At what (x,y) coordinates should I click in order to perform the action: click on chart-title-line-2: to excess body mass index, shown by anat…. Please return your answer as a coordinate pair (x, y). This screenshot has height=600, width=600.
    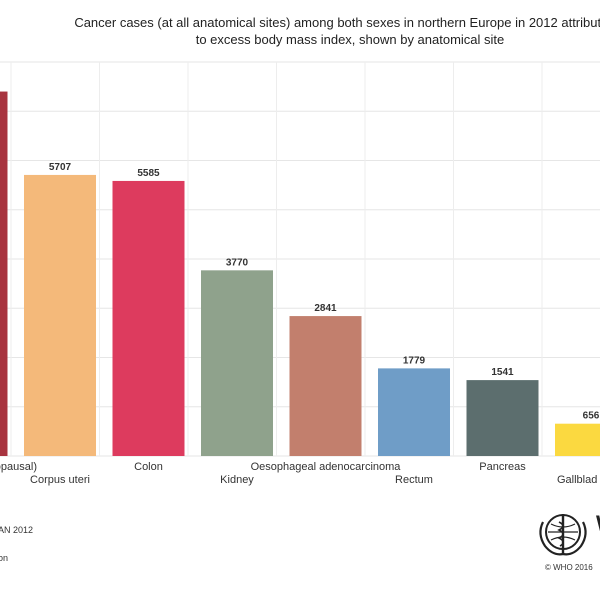
    Looking at the image, I should click on (350, 39).